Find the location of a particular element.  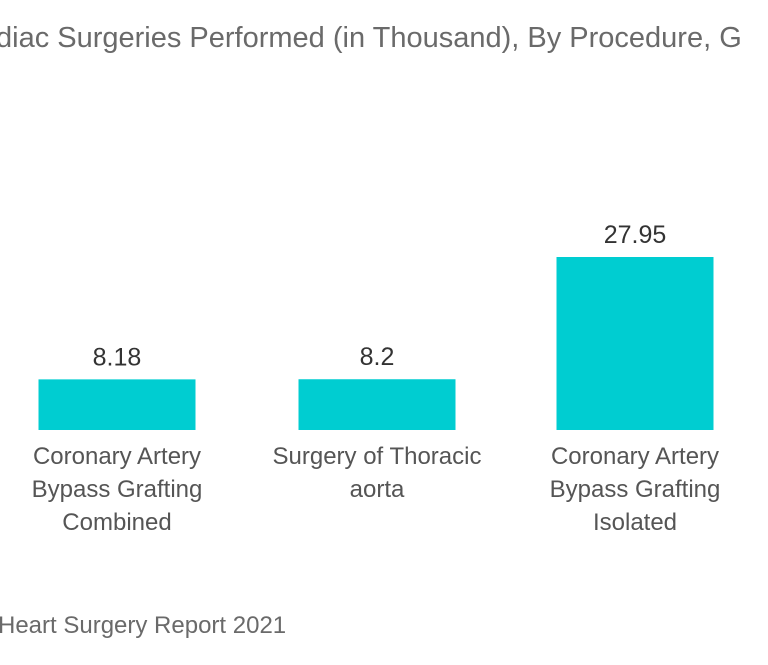

value-label-1: 8.2 is located at coordinates (377, 357).